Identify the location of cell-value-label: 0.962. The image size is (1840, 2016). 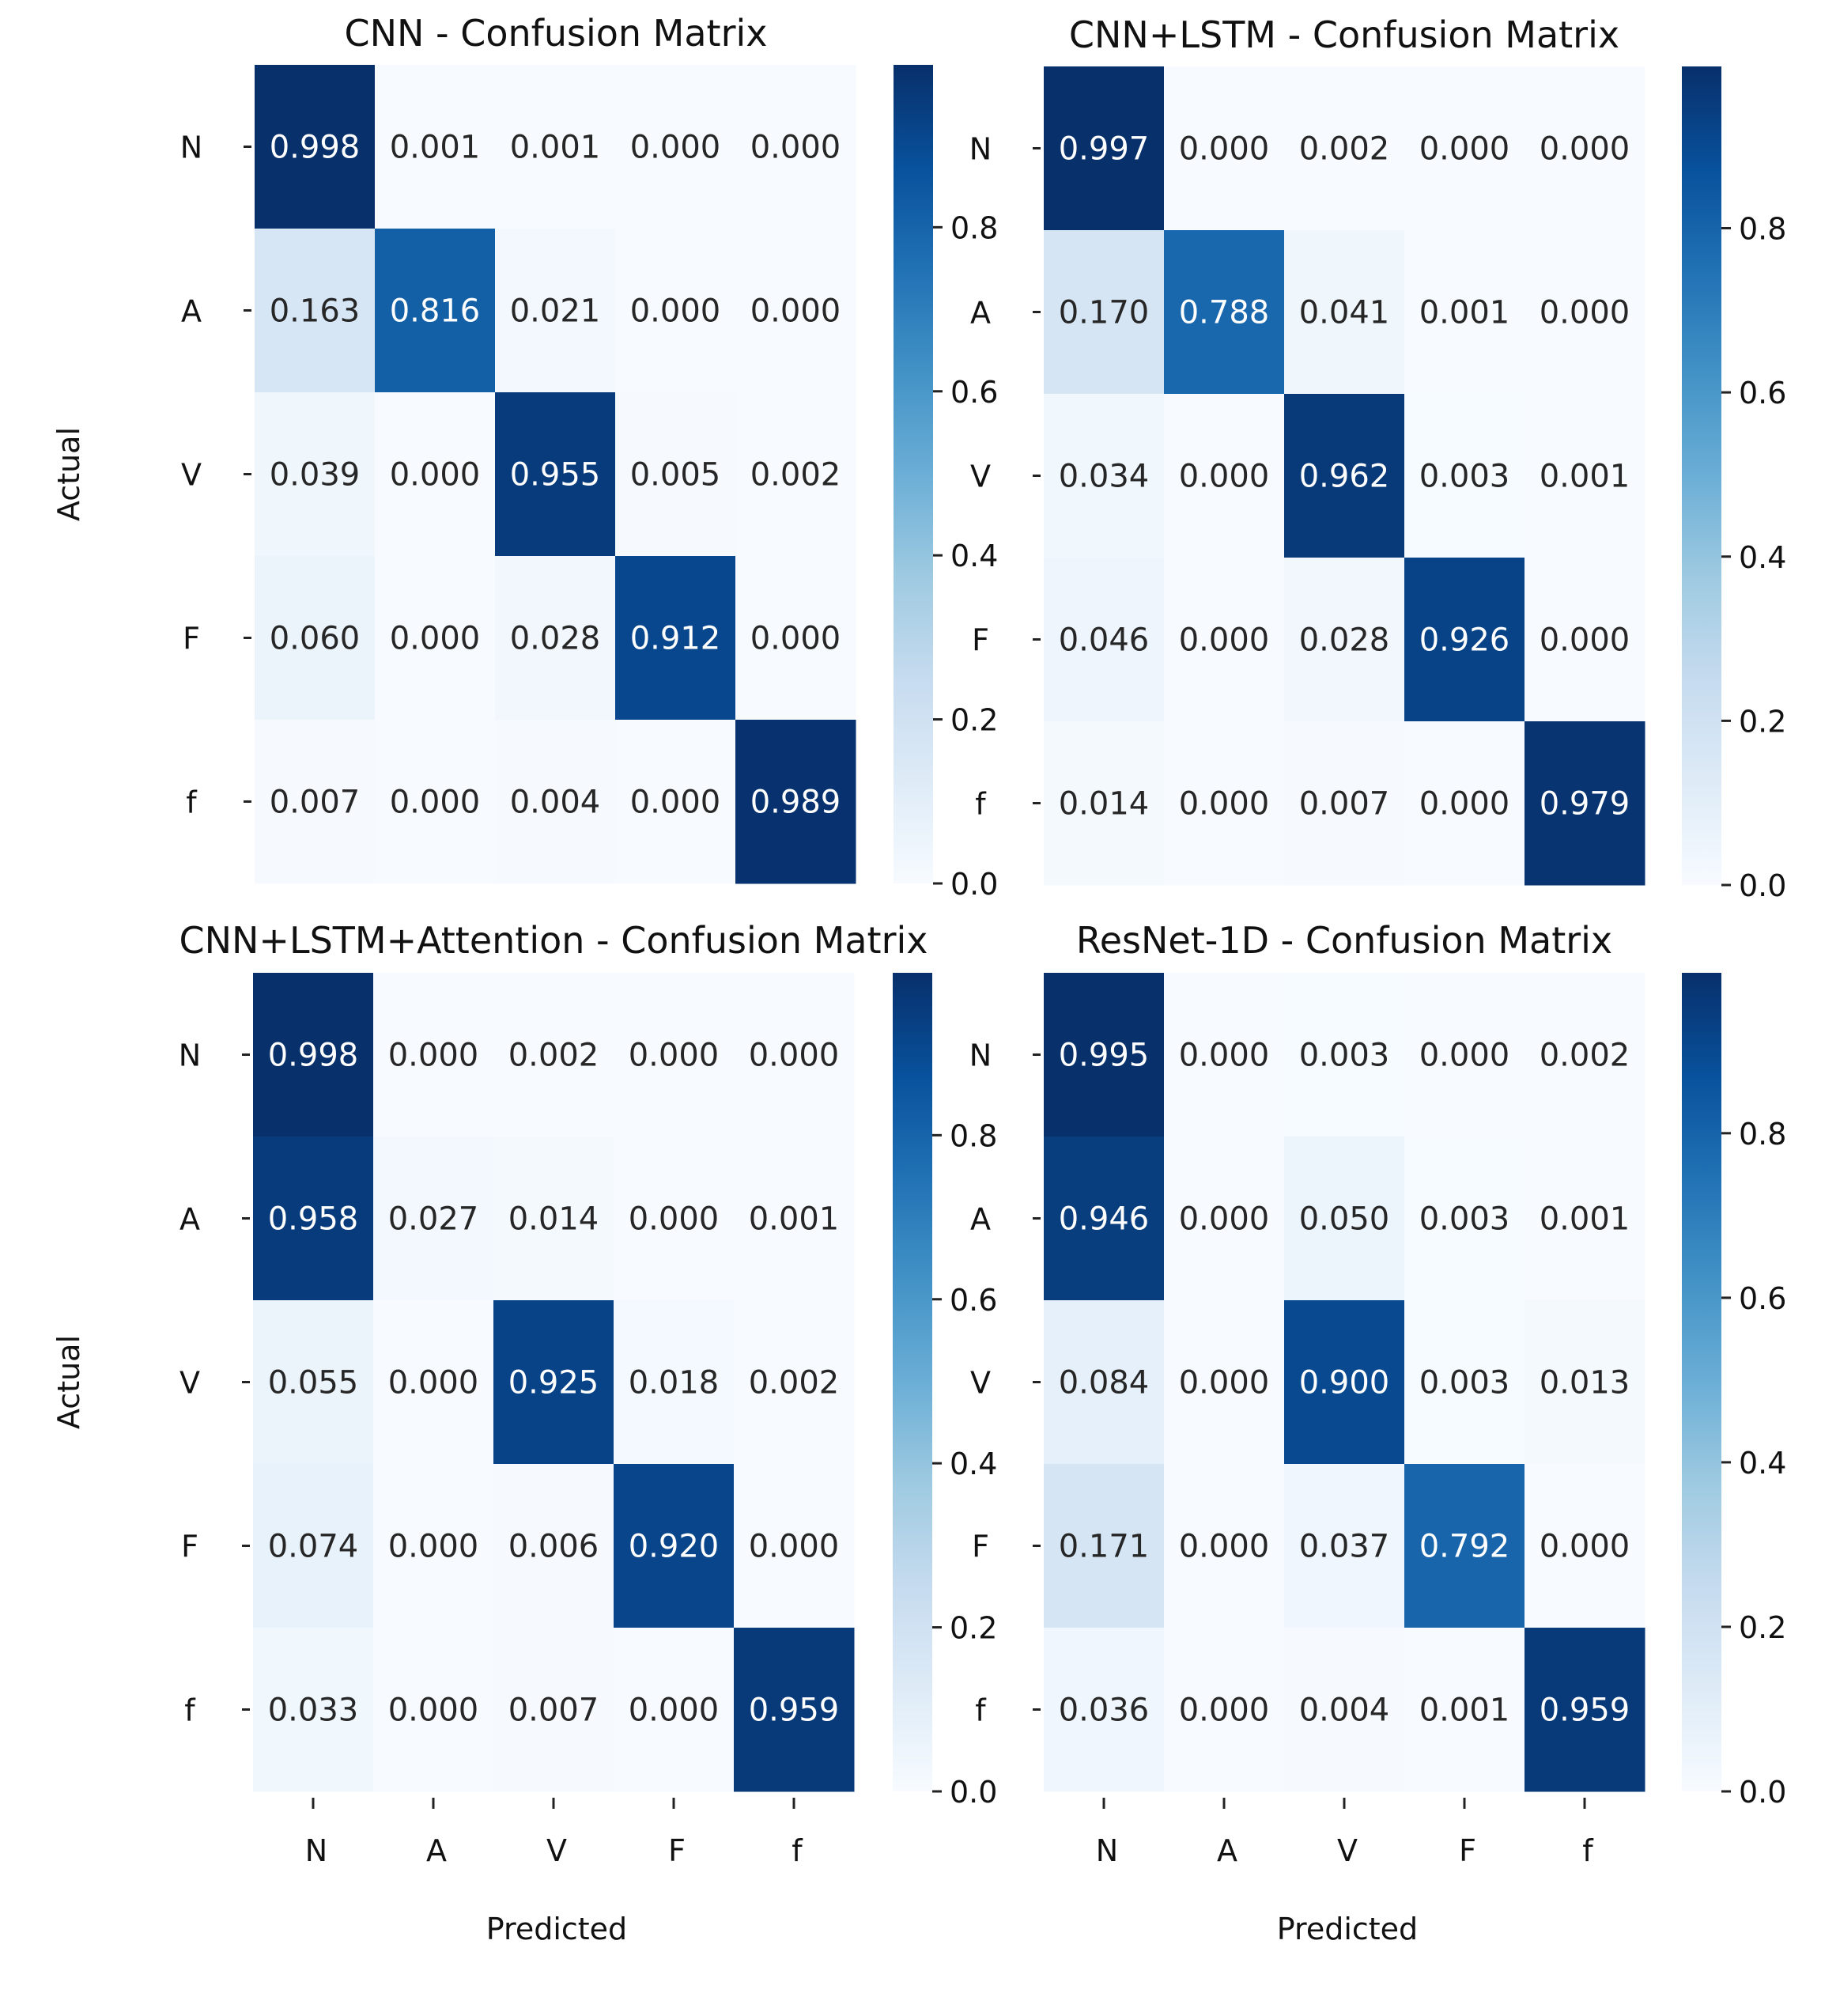
(1344, 477).